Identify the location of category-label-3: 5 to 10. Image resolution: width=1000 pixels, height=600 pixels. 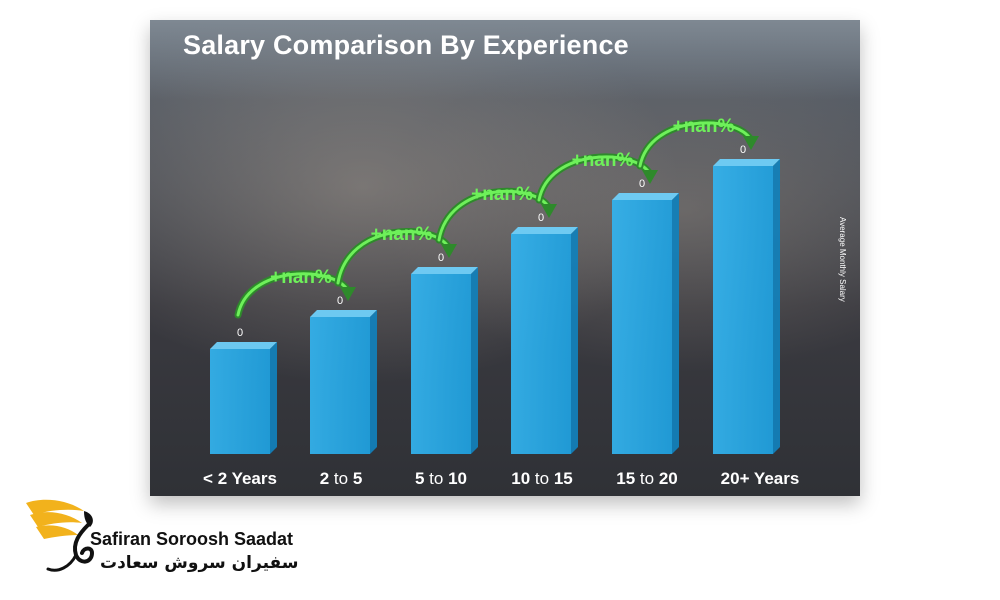
(441, 478).